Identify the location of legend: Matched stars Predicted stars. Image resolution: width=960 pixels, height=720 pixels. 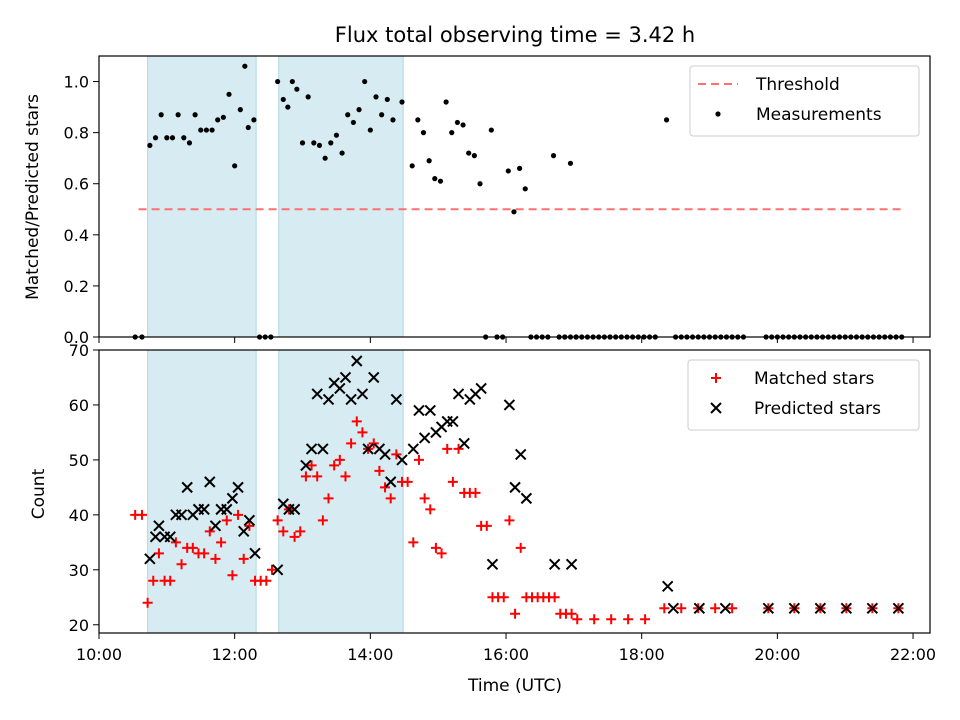
(803, 395).